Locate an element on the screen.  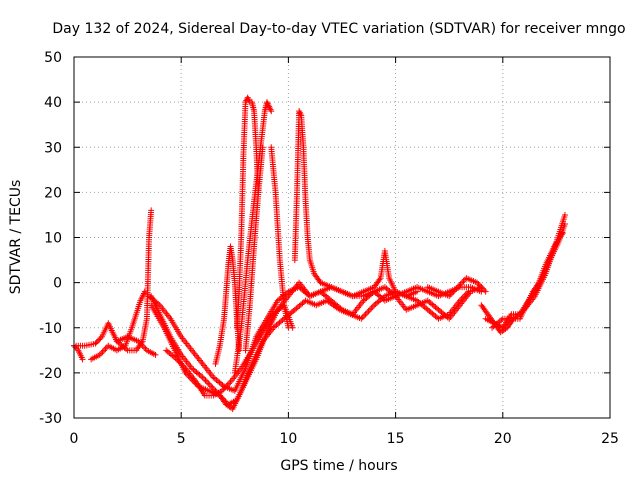
x-tick-label: 20 is located at coordinates (503, 439).